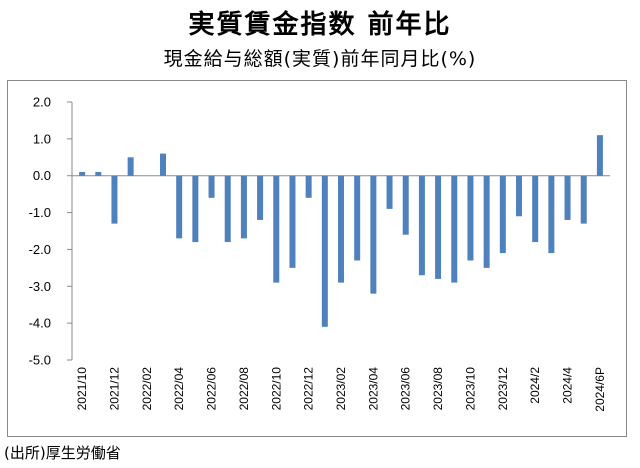 This screenshot has width=640, height=468. I want to click on y-tick-label: 1.0, so click(42, 138).